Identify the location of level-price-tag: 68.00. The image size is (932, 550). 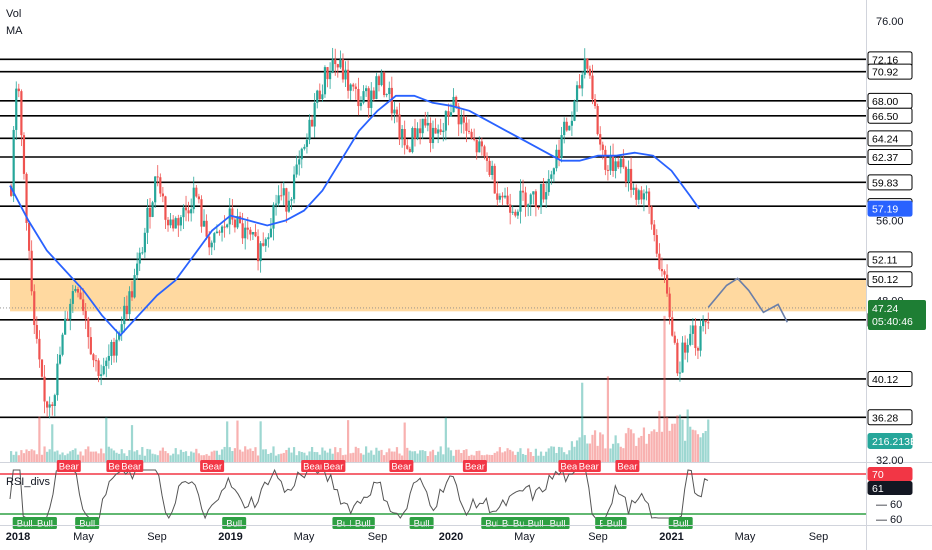
(885, 102).